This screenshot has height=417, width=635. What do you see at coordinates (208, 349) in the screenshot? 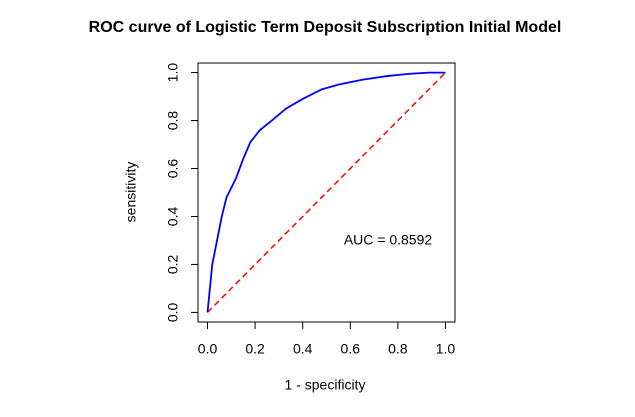
I see `x-tick-label: 0.0` at bounding box center [208, 349].